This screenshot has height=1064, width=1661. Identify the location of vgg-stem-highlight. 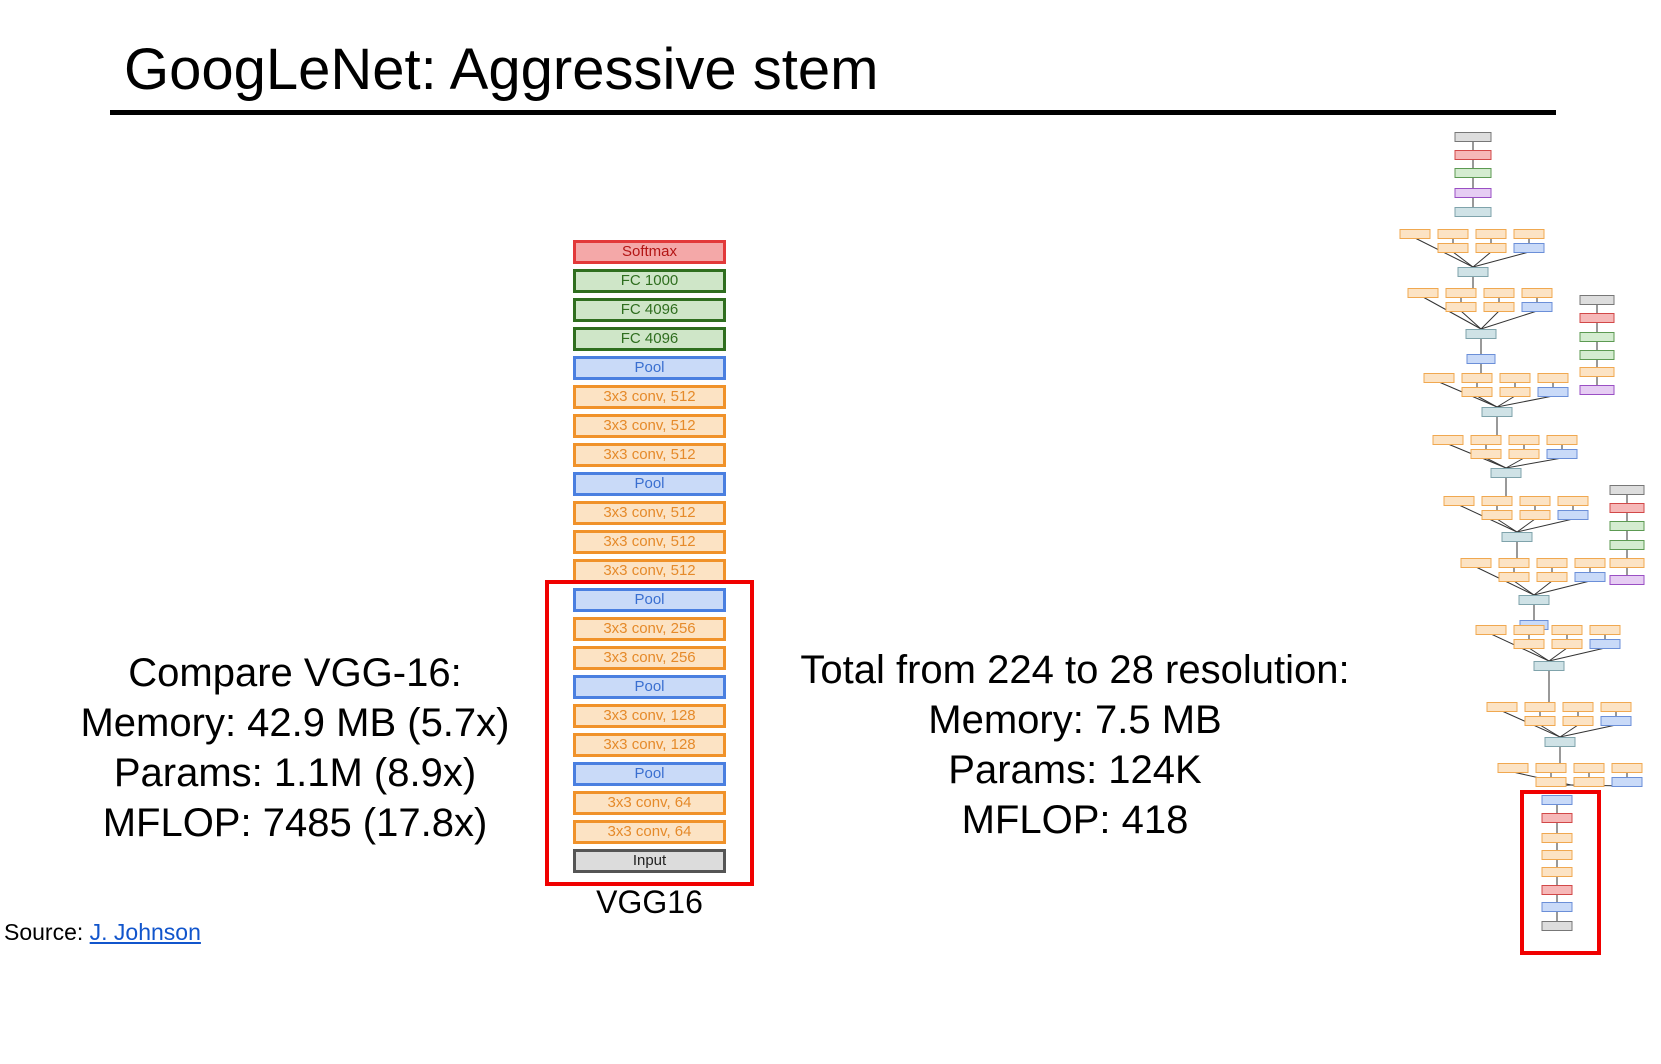
(649, 733).